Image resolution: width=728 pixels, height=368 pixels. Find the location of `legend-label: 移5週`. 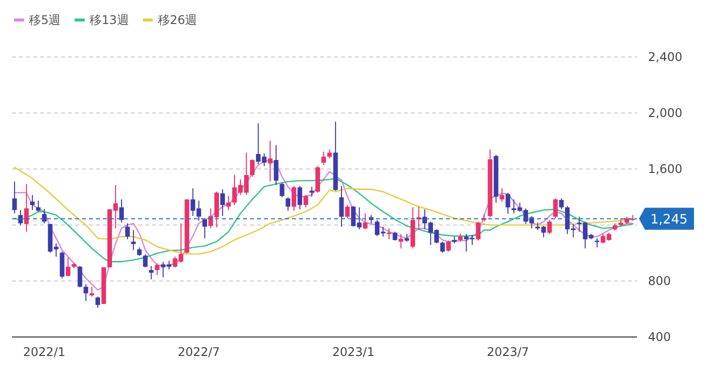

legend-label: 移5週 is located at coordinates (45, 20).